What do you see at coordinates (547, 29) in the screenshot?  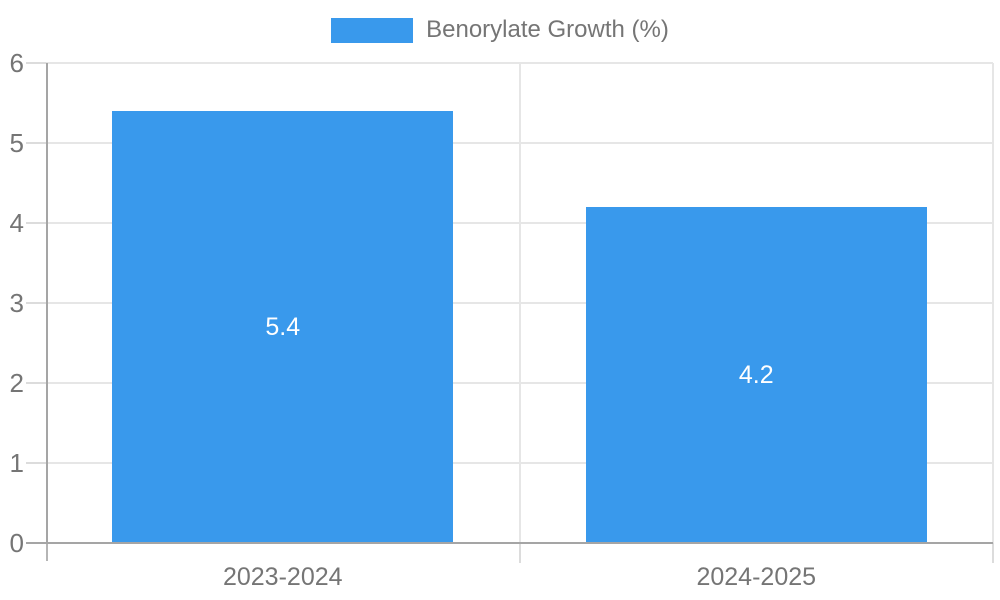 I see `legend-label: Benorylate Growth (%)` at bounding box center [547, 29].